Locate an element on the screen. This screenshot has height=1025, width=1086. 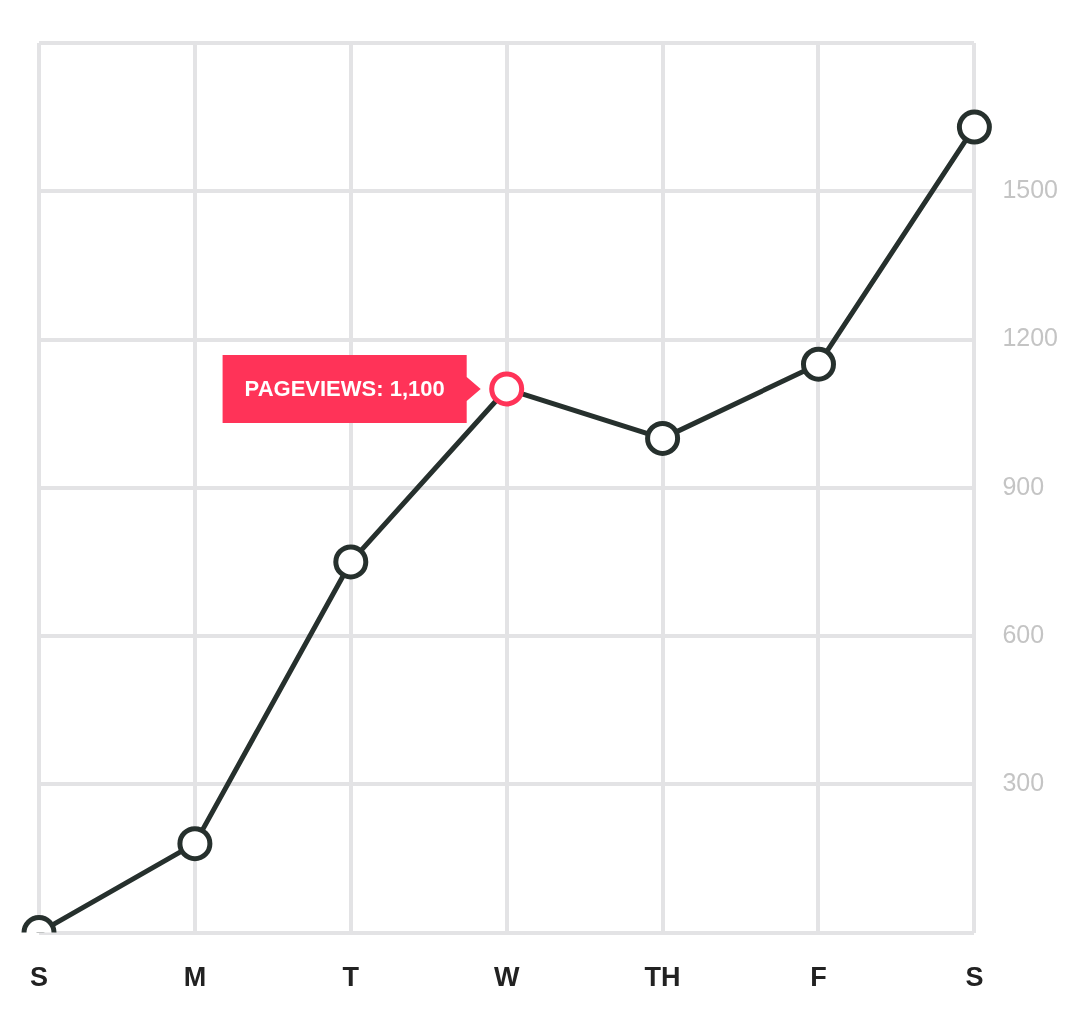
x-tick-label: F is located at coordinates (818, 977).